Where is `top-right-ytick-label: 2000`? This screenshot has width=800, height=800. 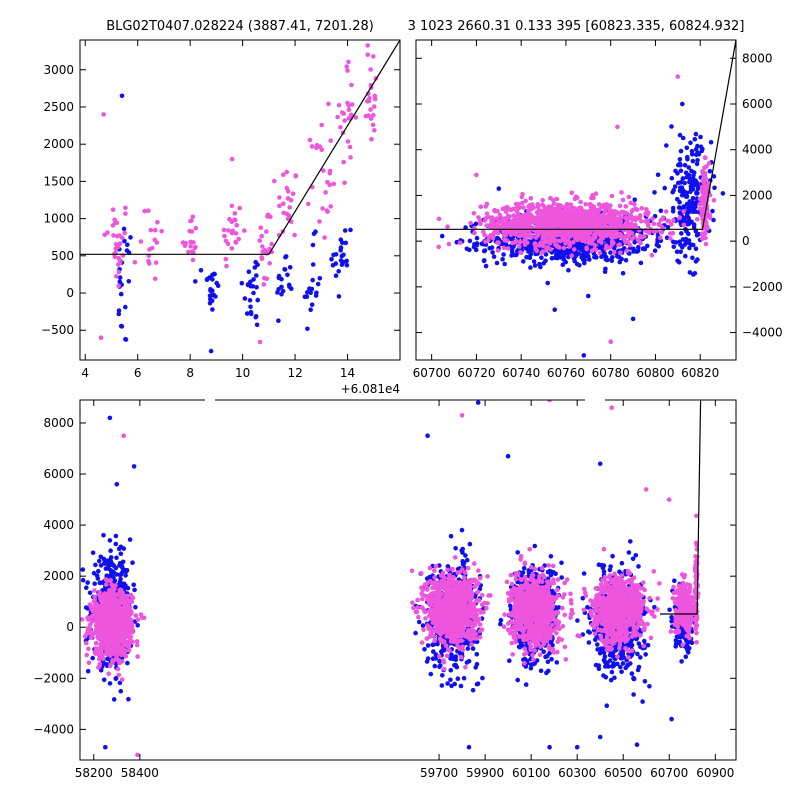 top-right-ytick-label: 2000 is located at coordinates (757, 195).